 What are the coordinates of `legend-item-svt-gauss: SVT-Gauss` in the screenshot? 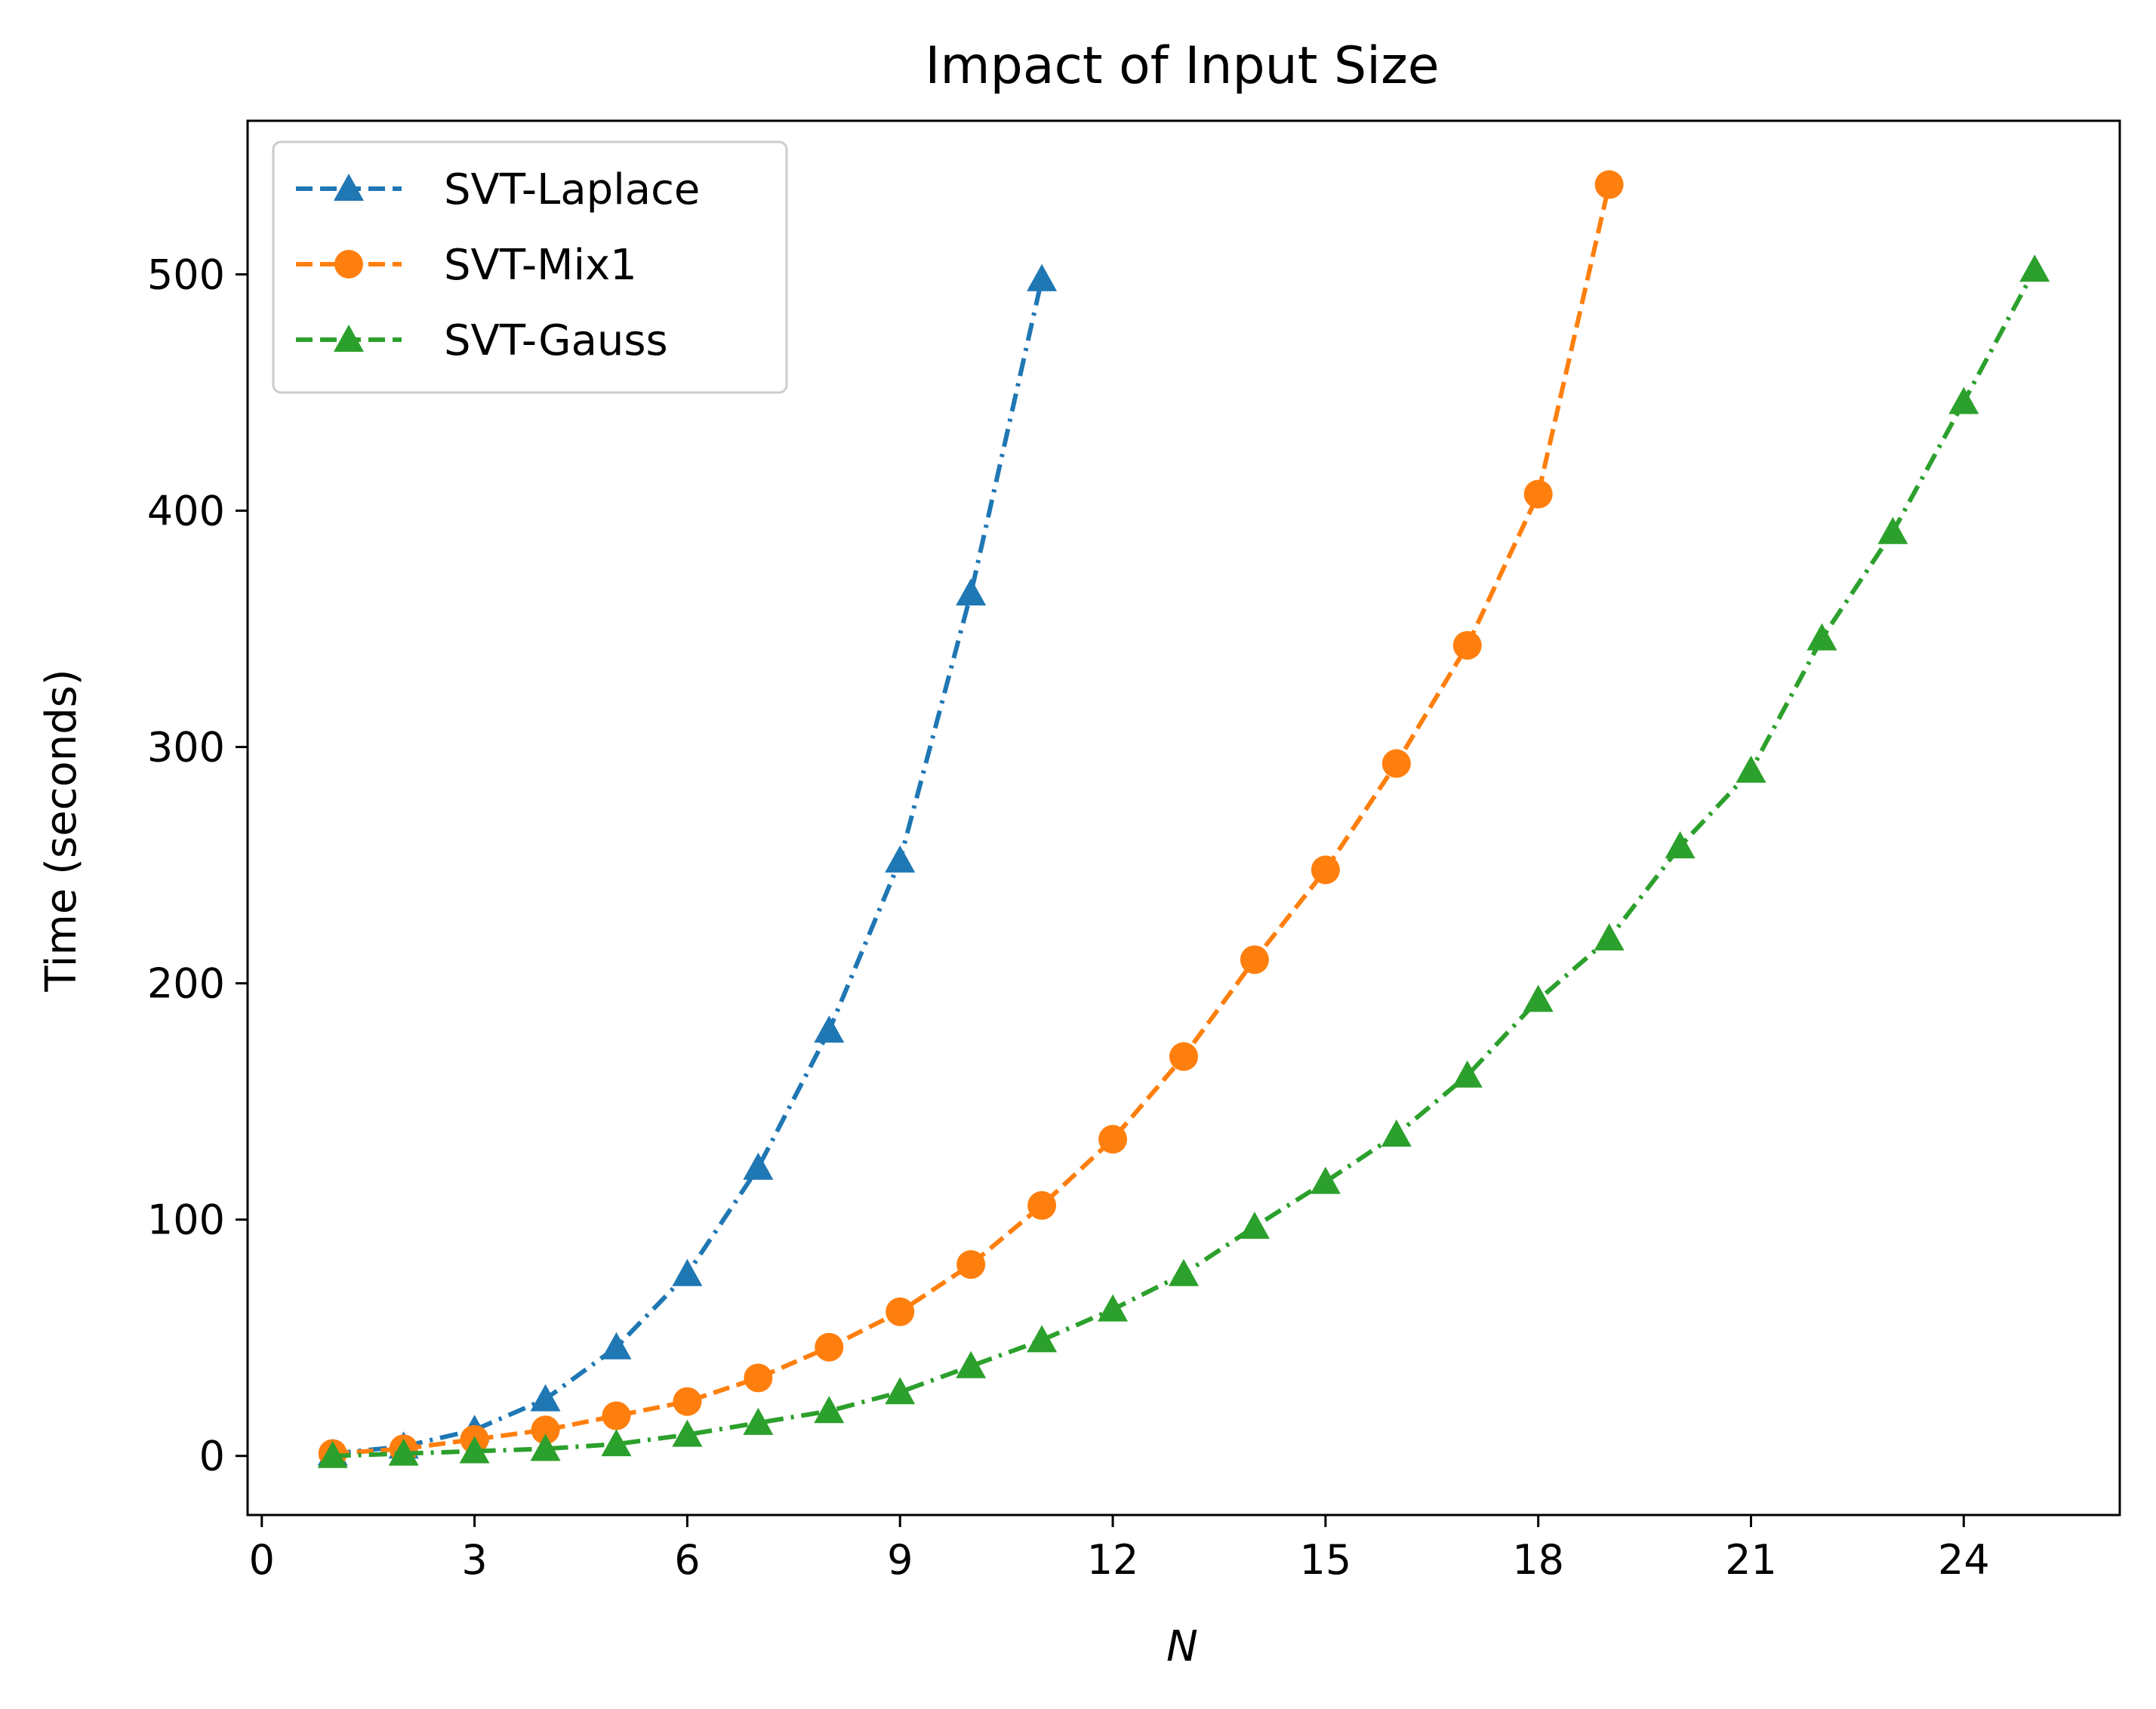 It's located at (482, 340).